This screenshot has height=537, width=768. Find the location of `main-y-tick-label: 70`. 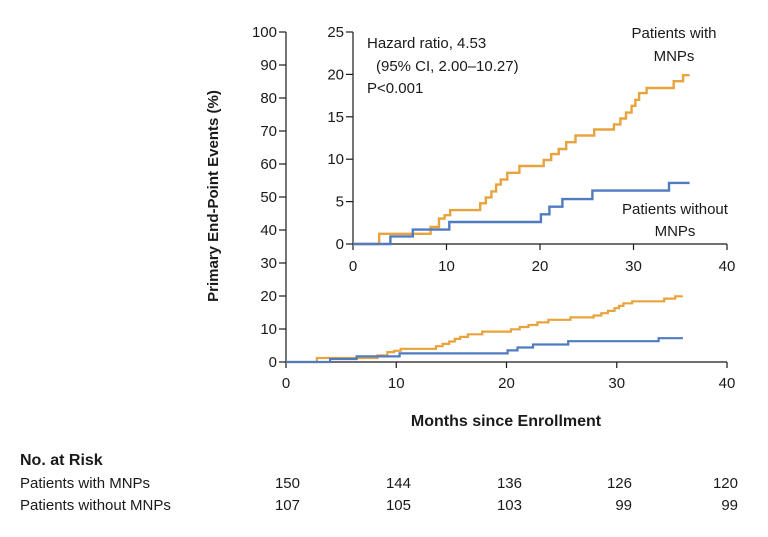

main-y-tick-label: 70 is located at coordinates (268, 131).